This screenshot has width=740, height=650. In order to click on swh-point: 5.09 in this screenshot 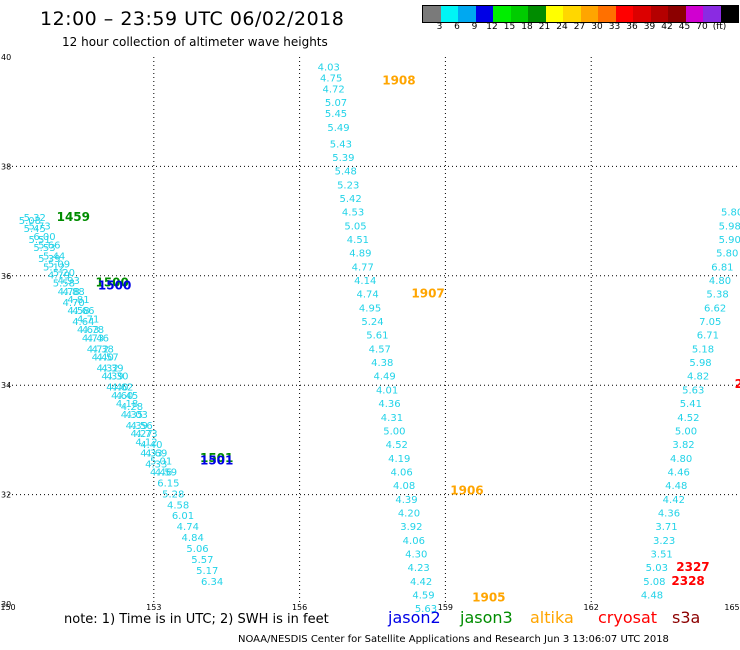, I will do `click(59, 265)`.